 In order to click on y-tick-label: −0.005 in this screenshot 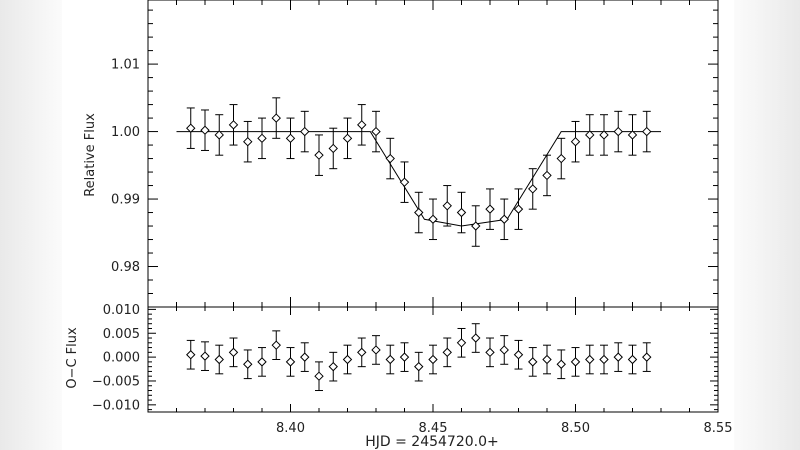, I will do `click(116, 381)`.